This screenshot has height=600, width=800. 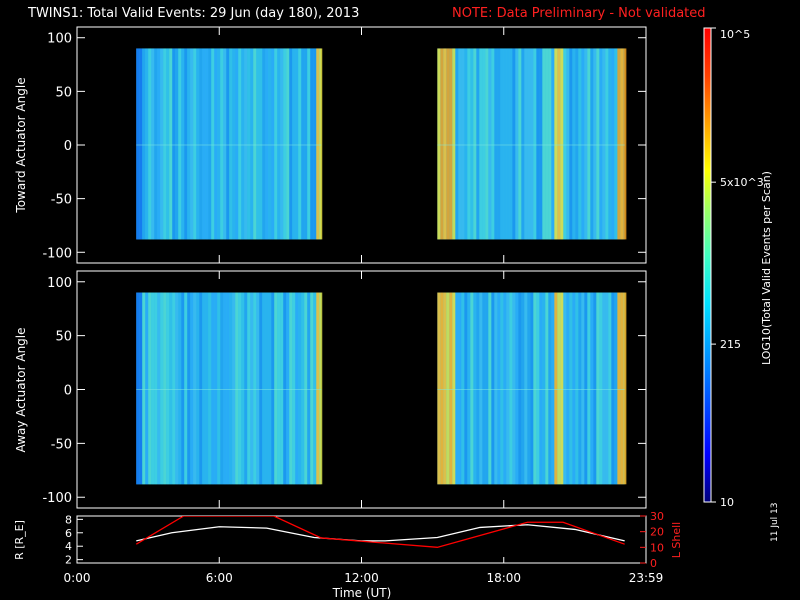 What do you see at coordinates (730, 344) in the screenshot?
I see `colorbar-tick-label: 215` at bounding box center [730, 344].